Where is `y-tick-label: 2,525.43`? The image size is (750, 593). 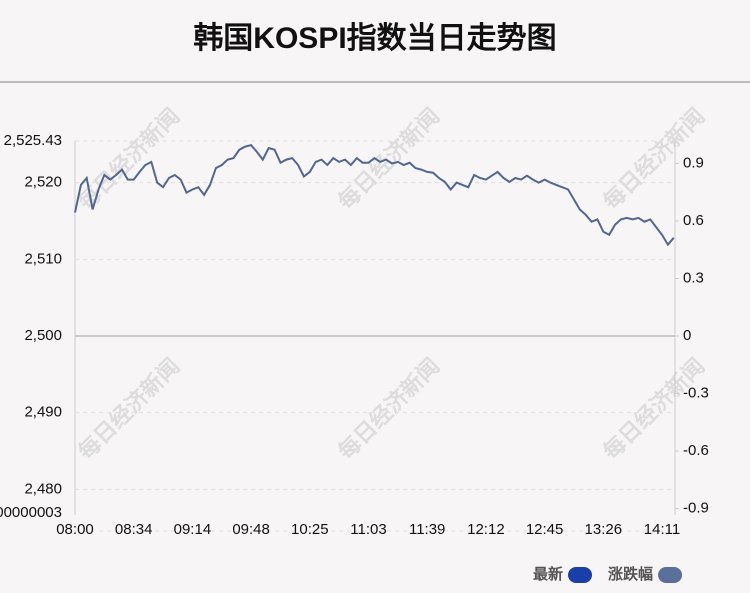 y-tick-label: 2,525.43 is located at coordinates (33, 140).